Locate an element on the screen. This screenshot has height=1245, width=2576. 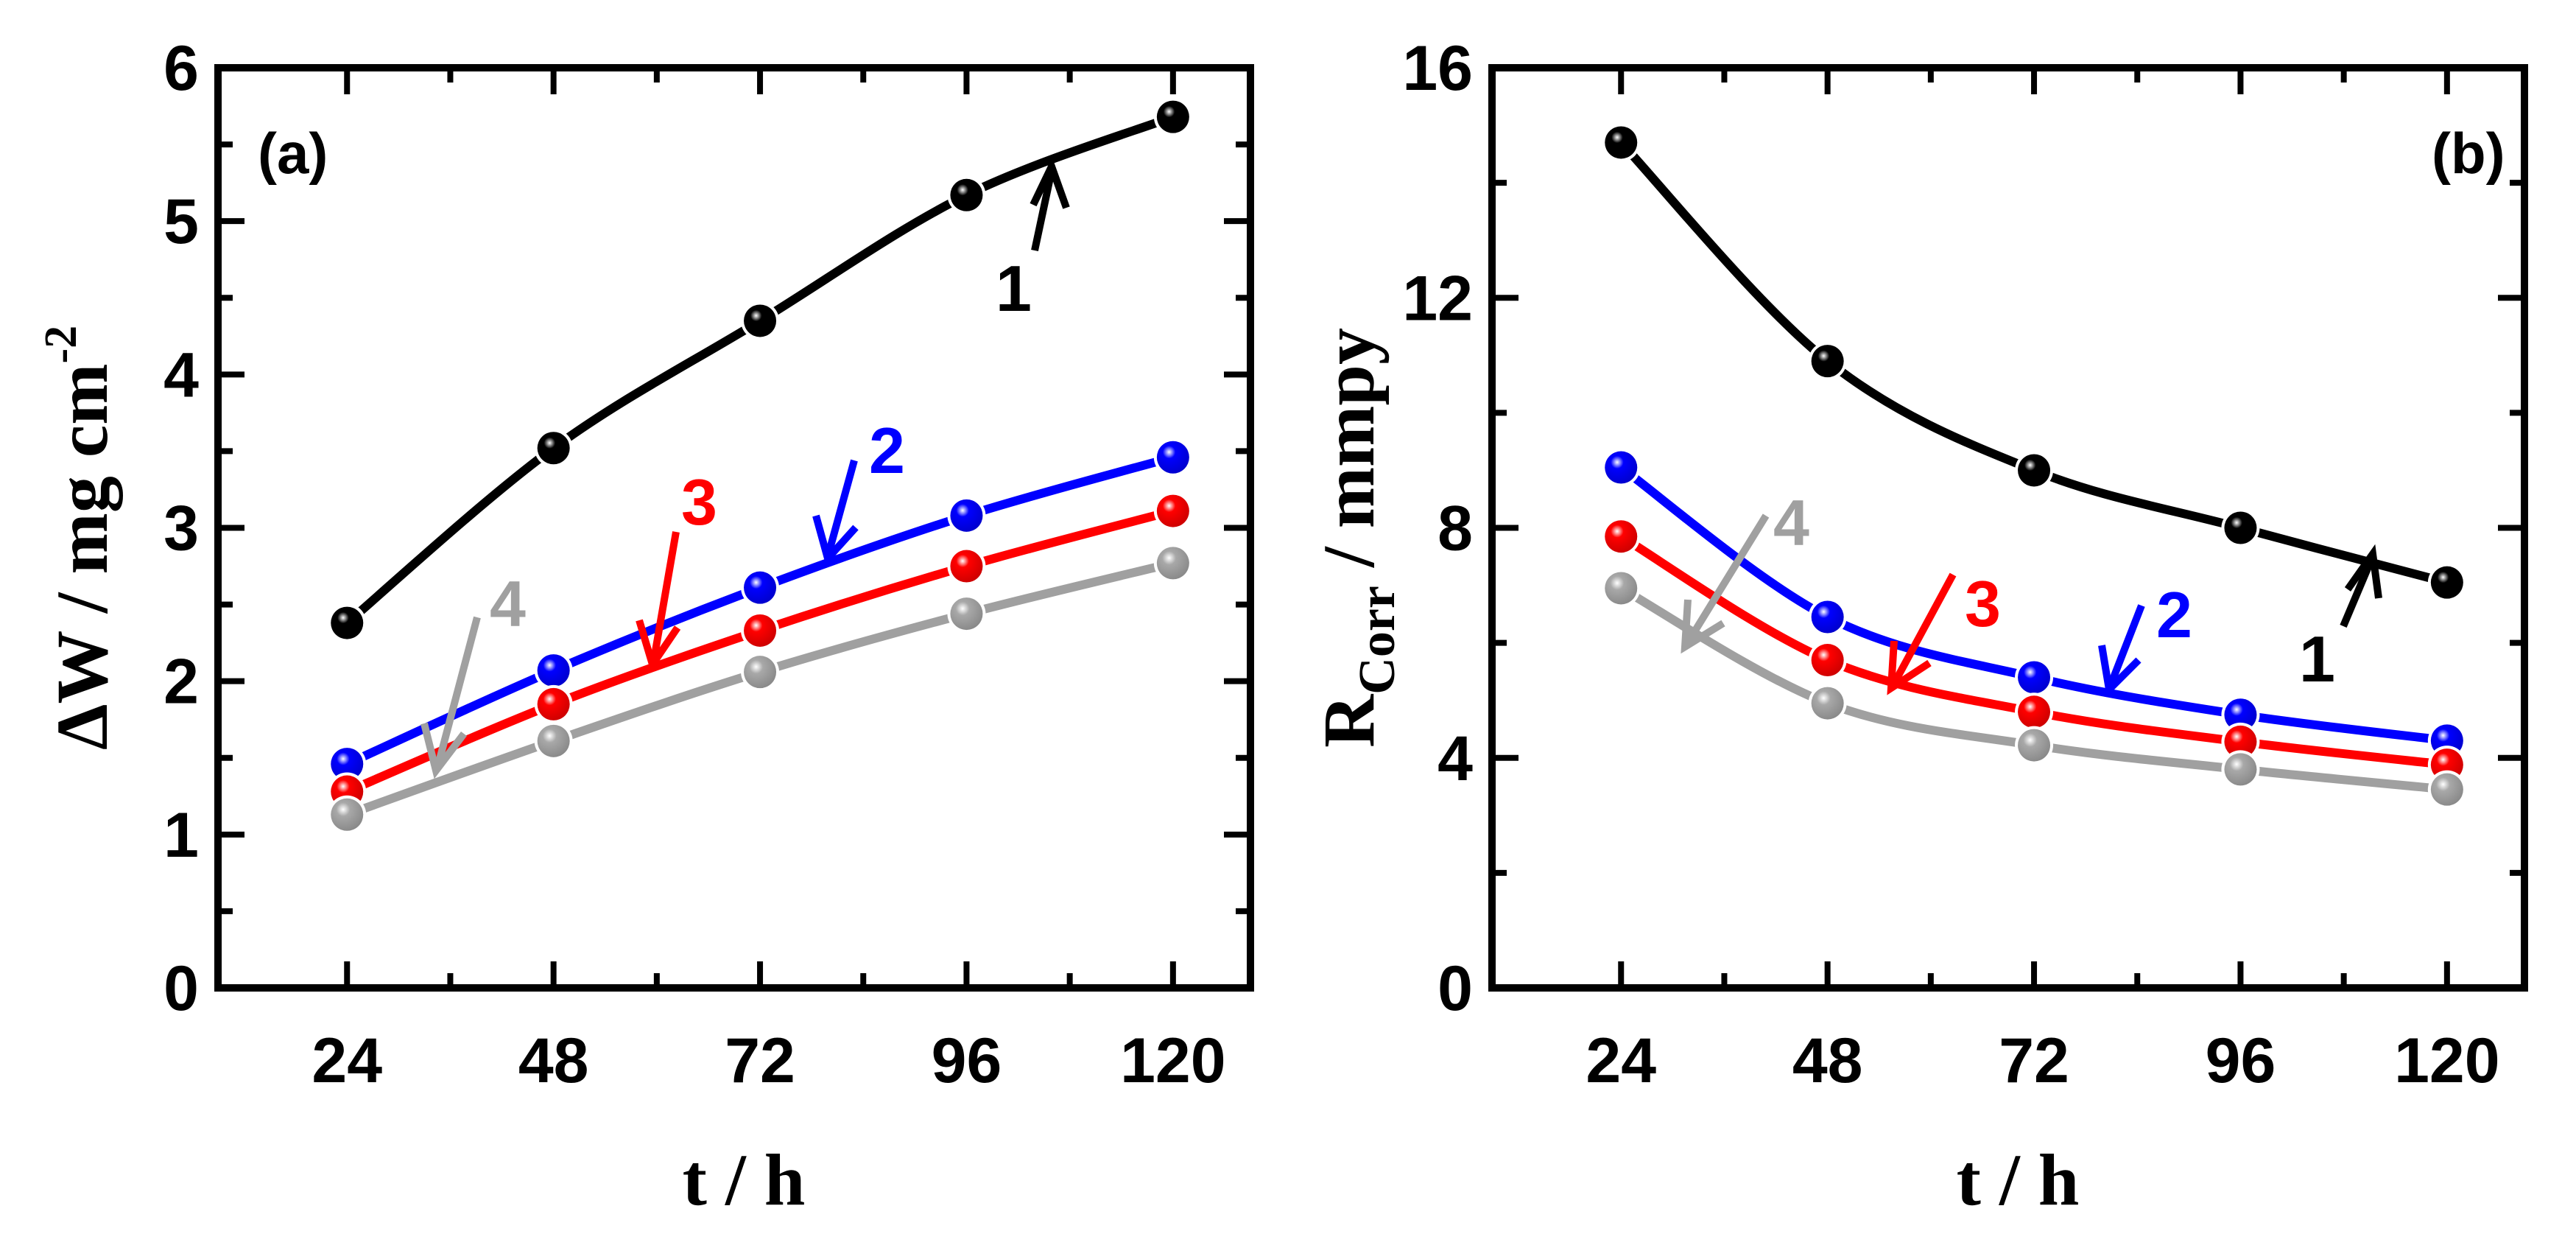
y-tick-label-b-12: 12 is located at coordinates (1437, 298).